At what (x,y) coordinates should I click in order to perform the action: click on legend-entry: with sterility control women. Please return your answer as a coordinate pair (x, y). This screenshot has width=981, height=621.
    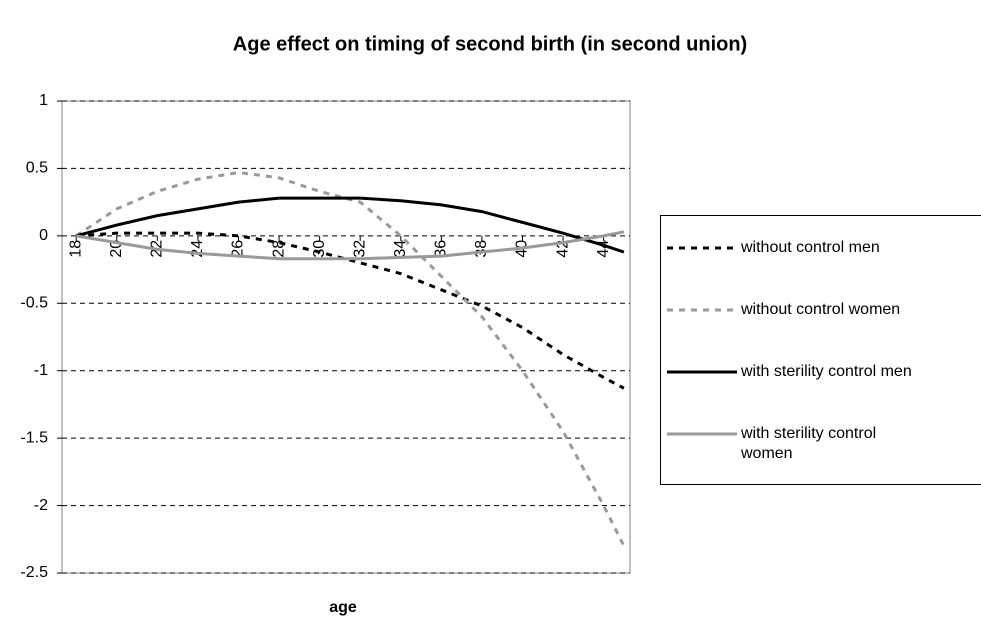
    Looking at the image, I should click on (790, 444).